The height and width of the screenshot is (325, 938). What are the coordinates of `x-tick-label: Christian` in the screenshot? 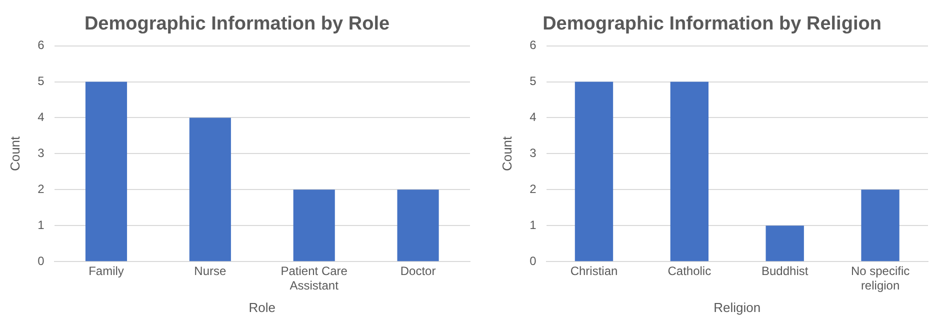 It's located at (594, 271).